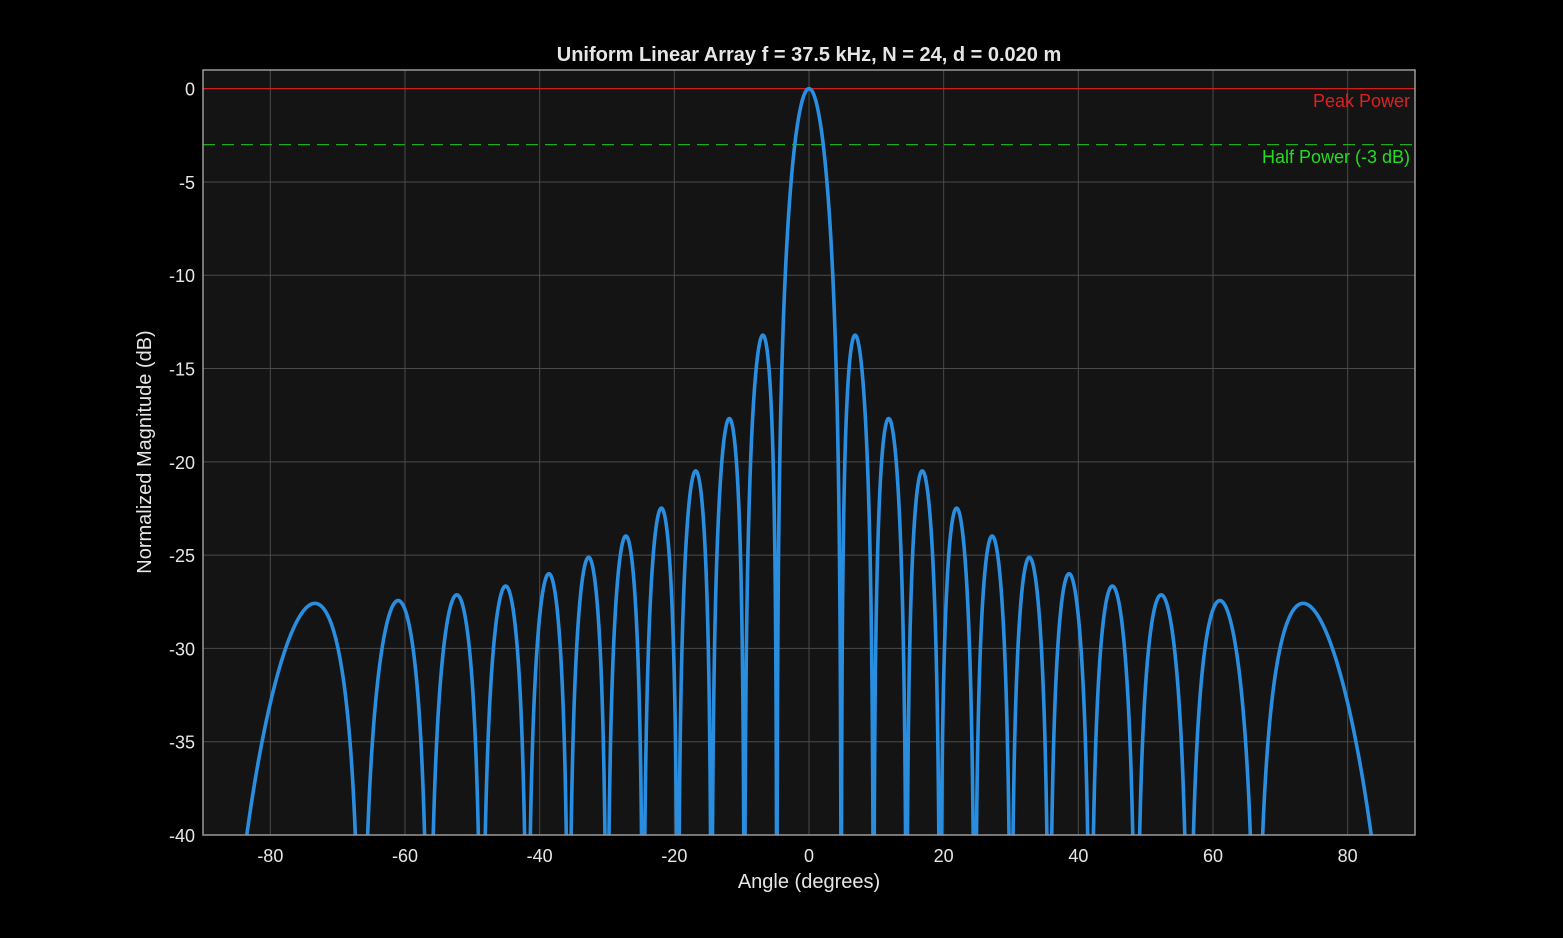  I want to click on y-tick-label: -5, so click(187, 183).